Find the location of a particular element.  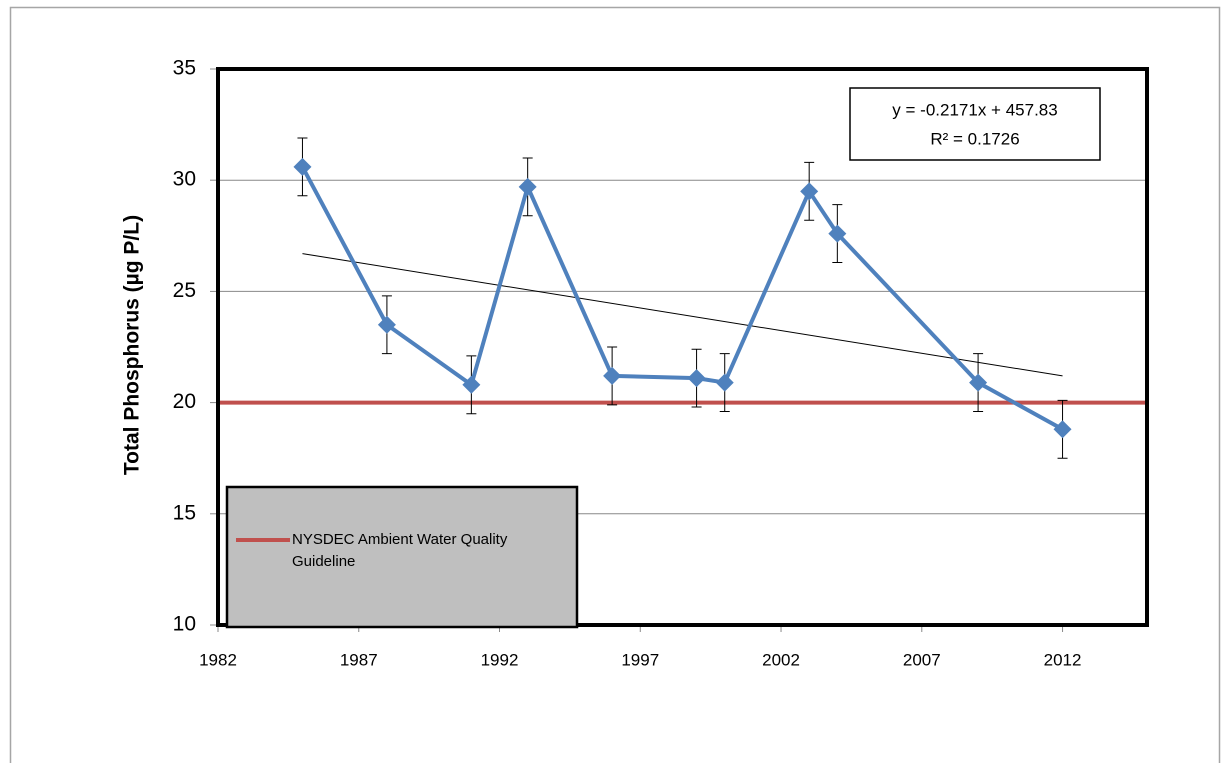

x-tick-label: 2002 is located at coordinates (781, 659).